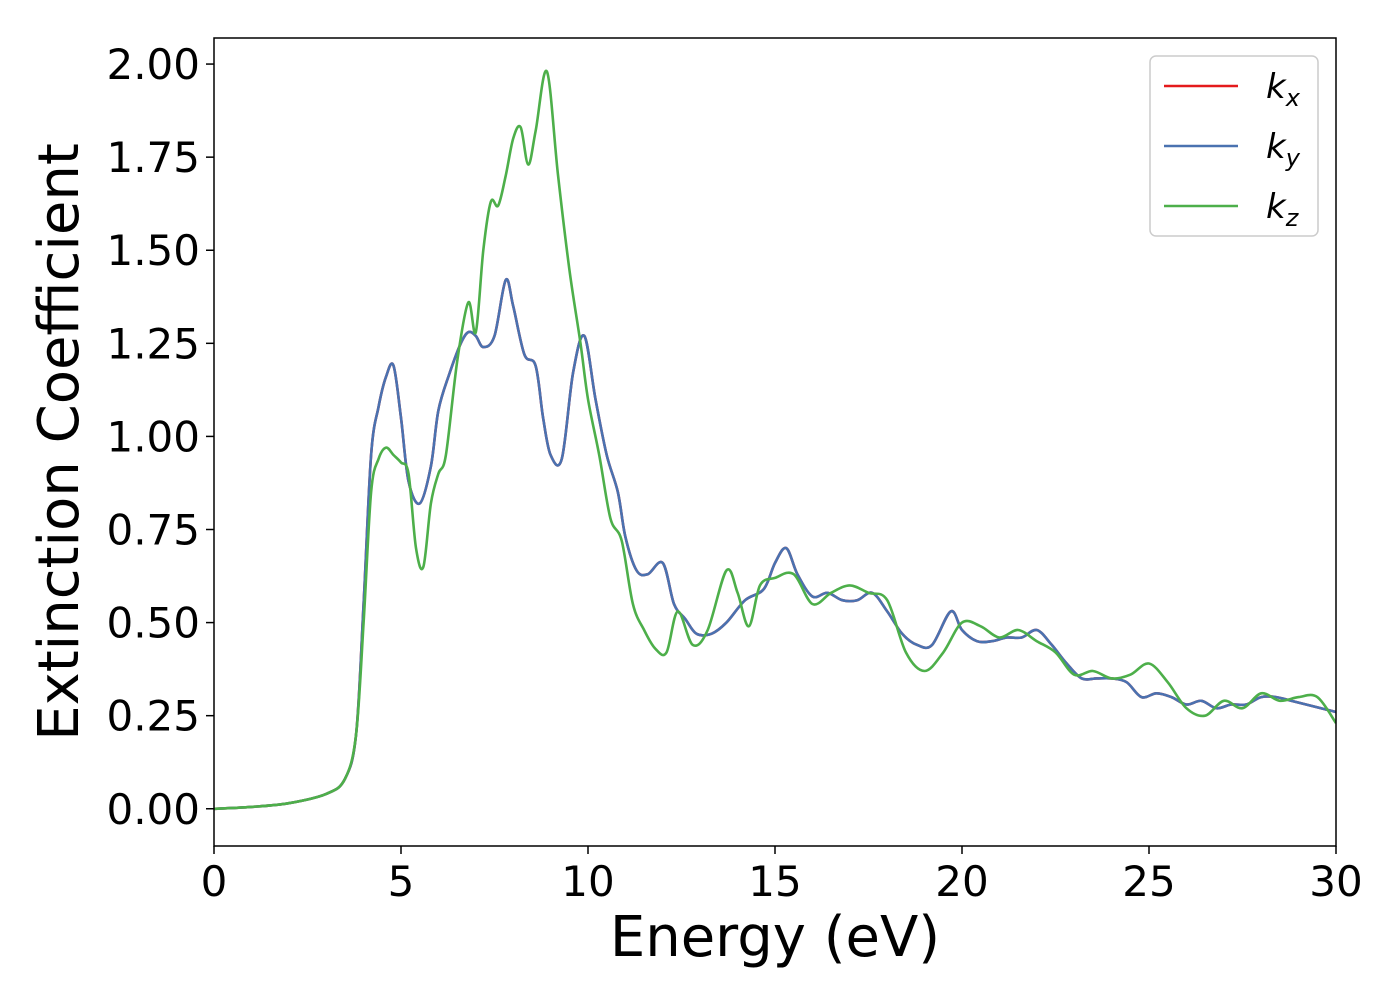  I want to click on y-tick-label: 0.00, so click(153, 809).